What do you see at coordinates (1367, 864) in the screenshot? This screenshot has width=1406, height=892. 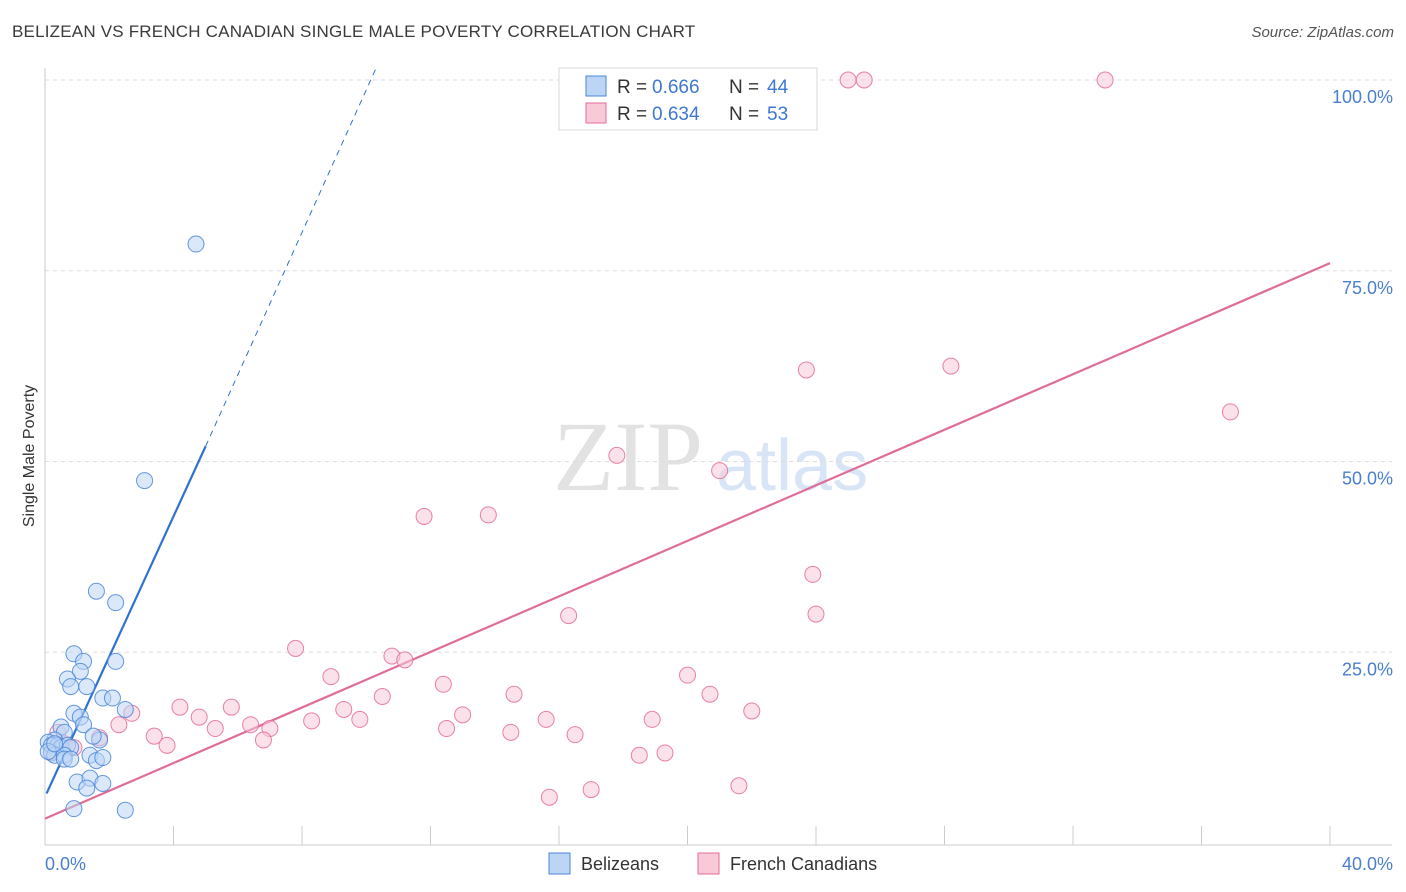 I see `x-tick-label-max: 40.0%` at bounding box center [1367, 864].